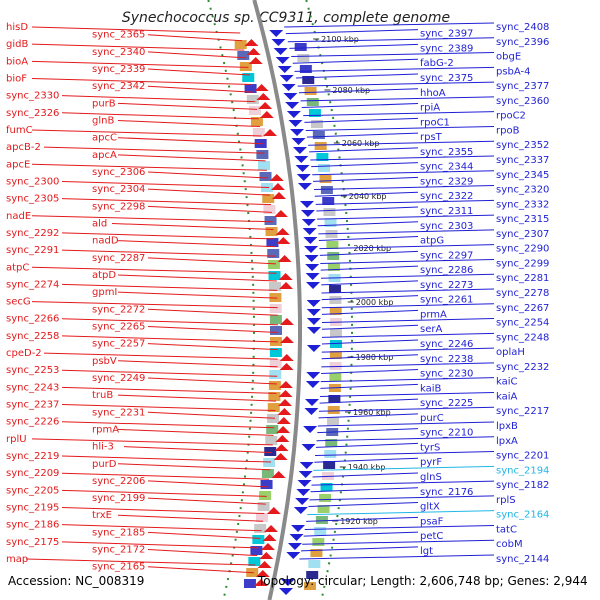 The height and width of the screenshot is (600, 600). I want to click on gene-label: sync_2185, so click(118, 532).